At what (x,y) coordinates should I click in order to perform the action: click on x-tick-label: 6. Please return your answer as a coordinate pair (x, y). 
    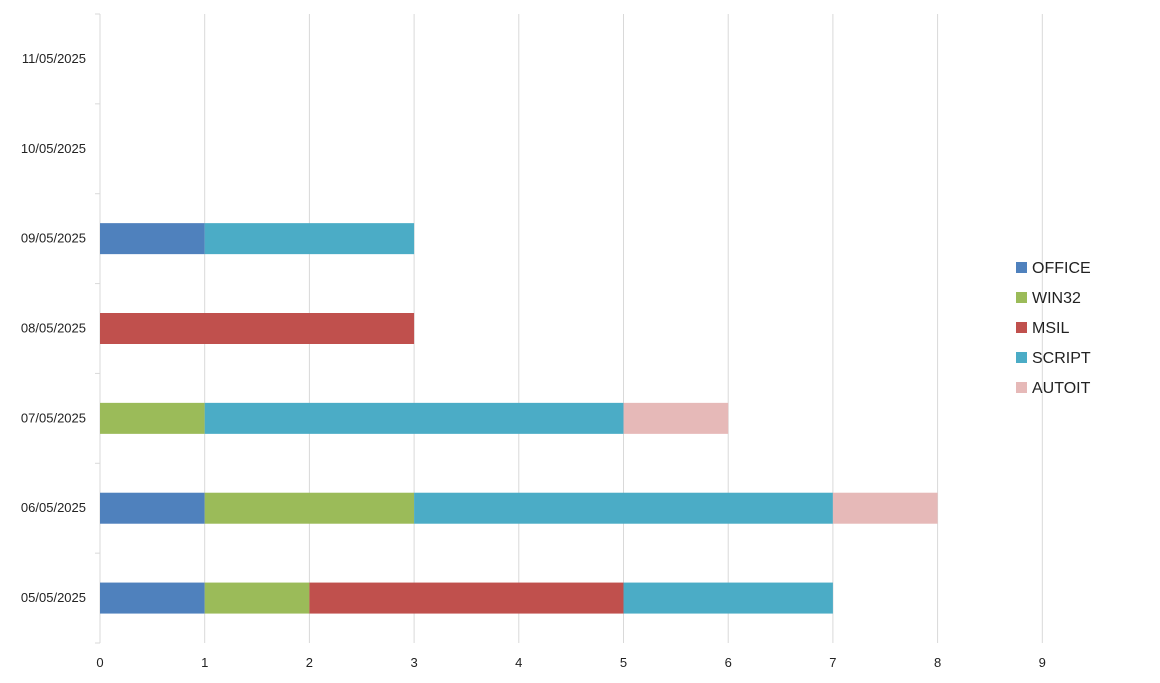
    Looking at the image, I should click on (728, 662).